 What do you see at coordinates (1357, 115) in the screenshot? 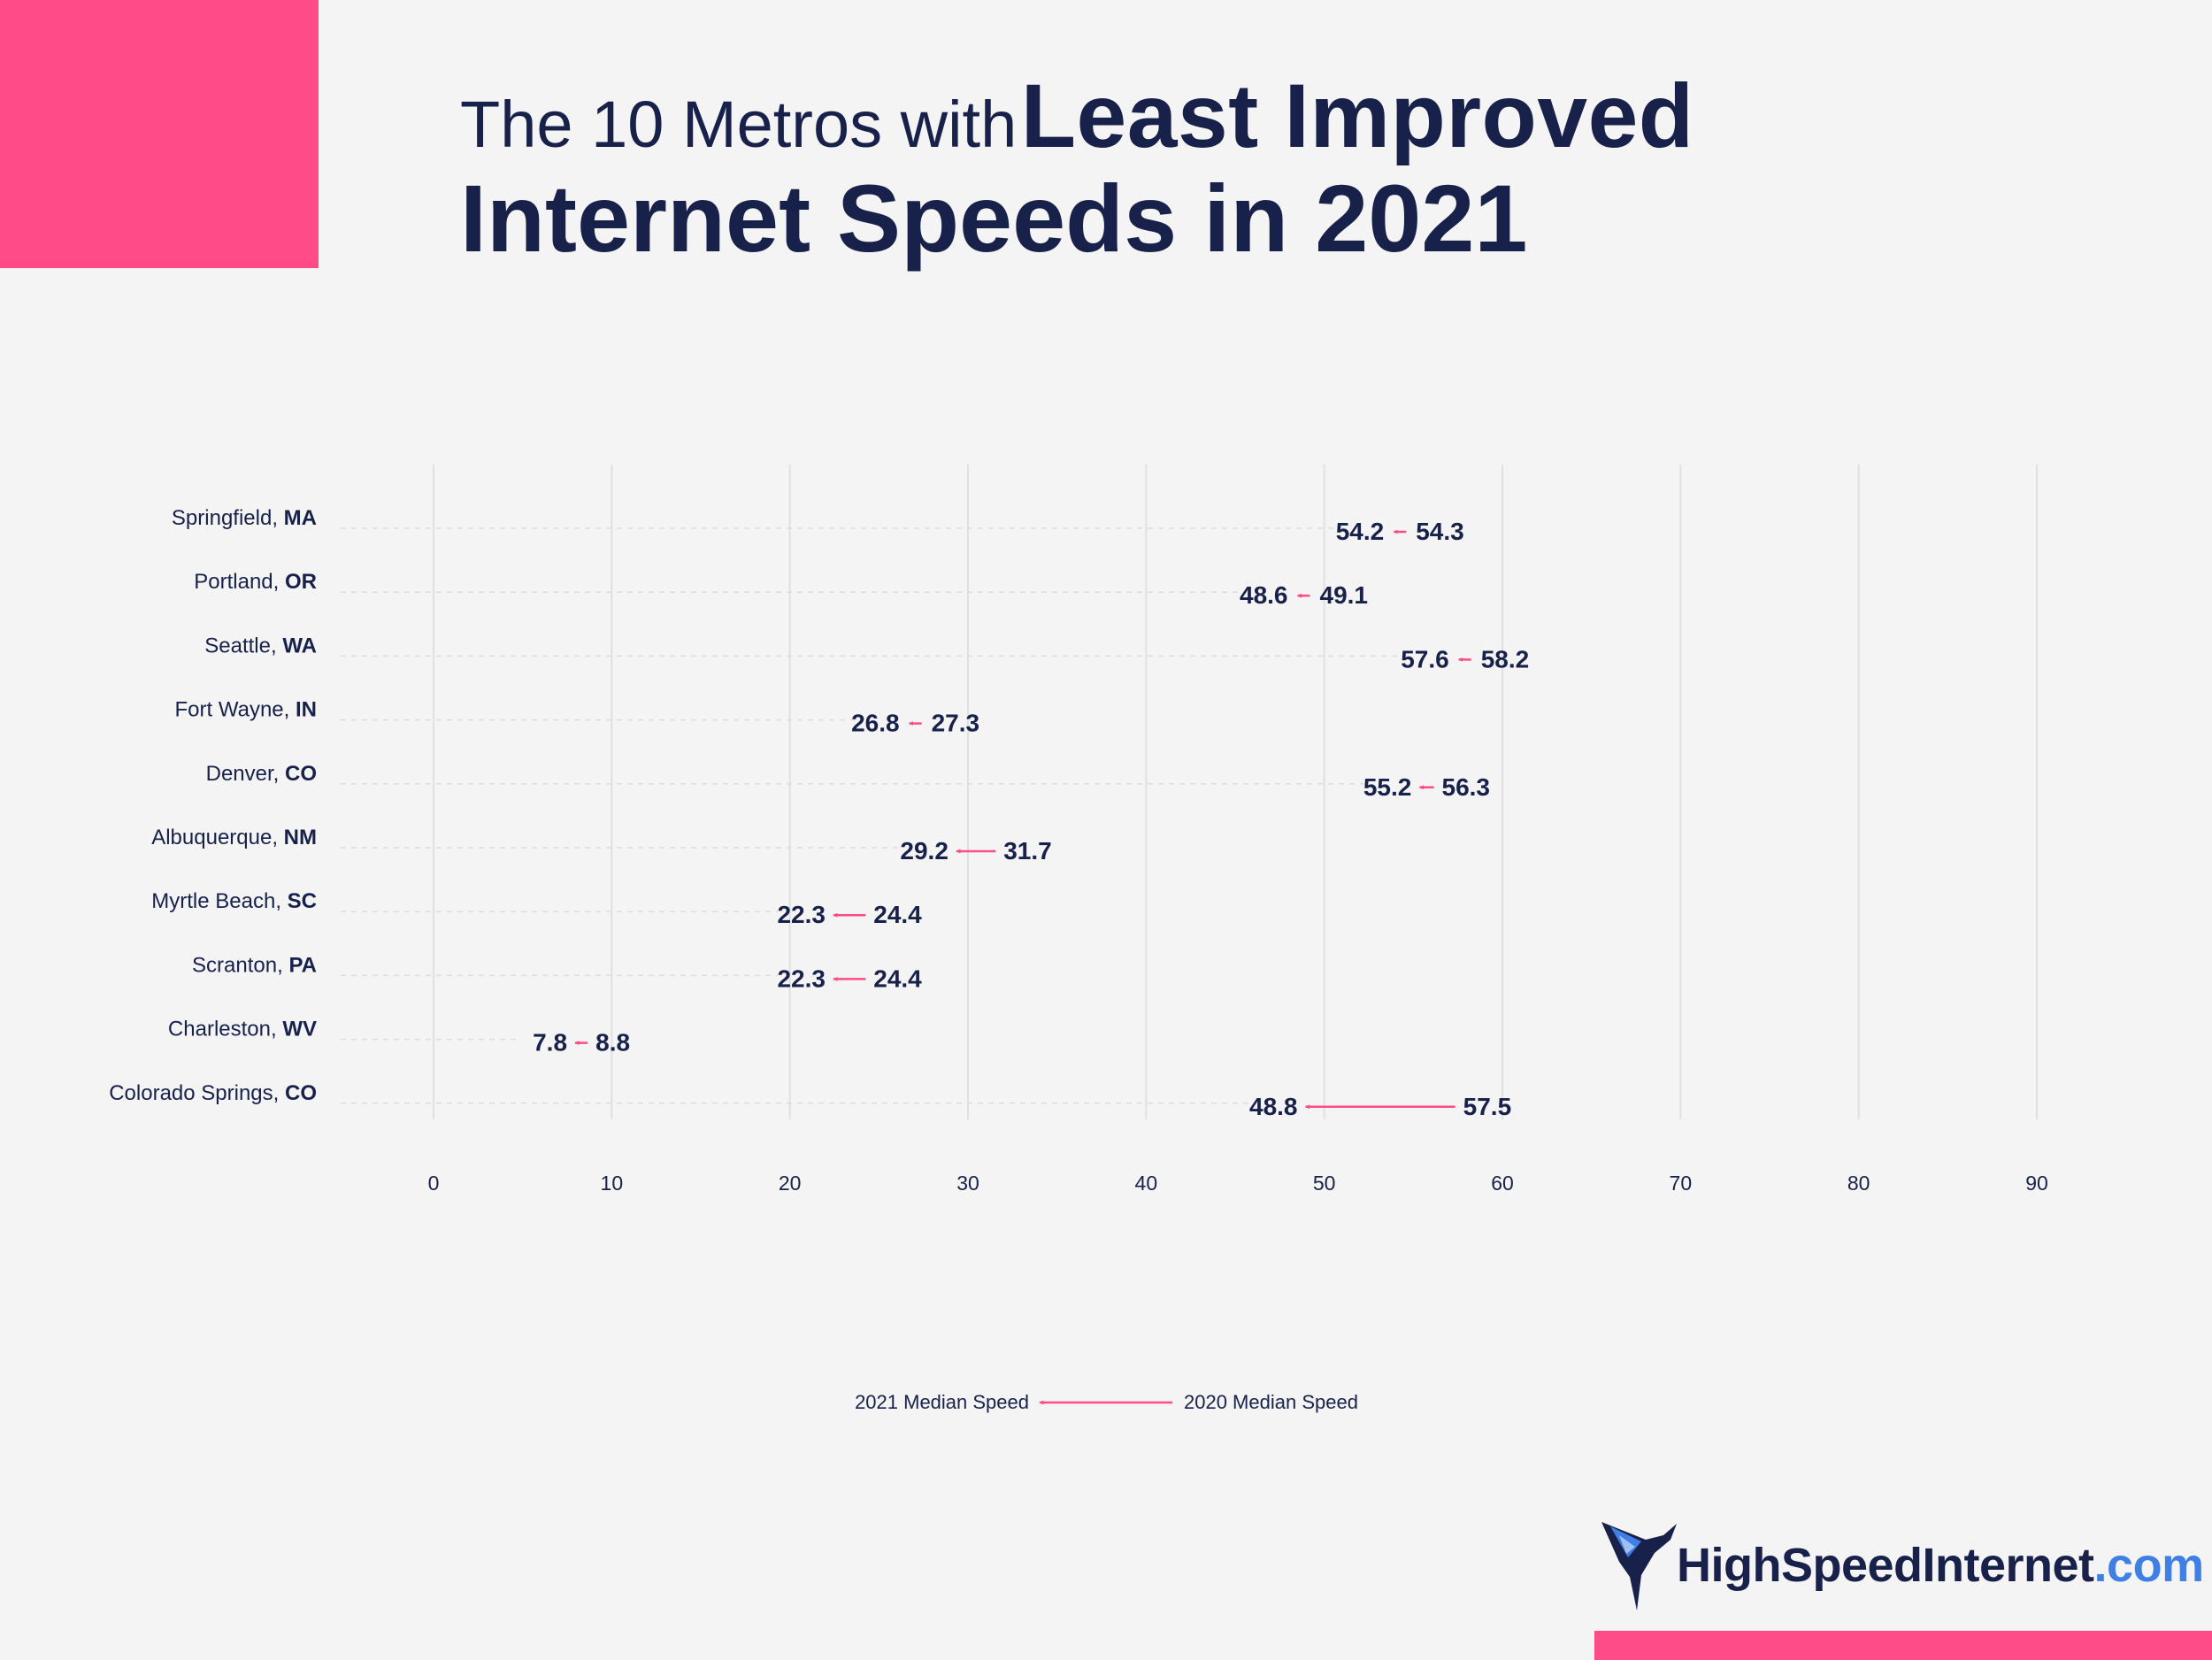
I see `title-emphasis: Least Improved` at bounding box center [1357, 115].